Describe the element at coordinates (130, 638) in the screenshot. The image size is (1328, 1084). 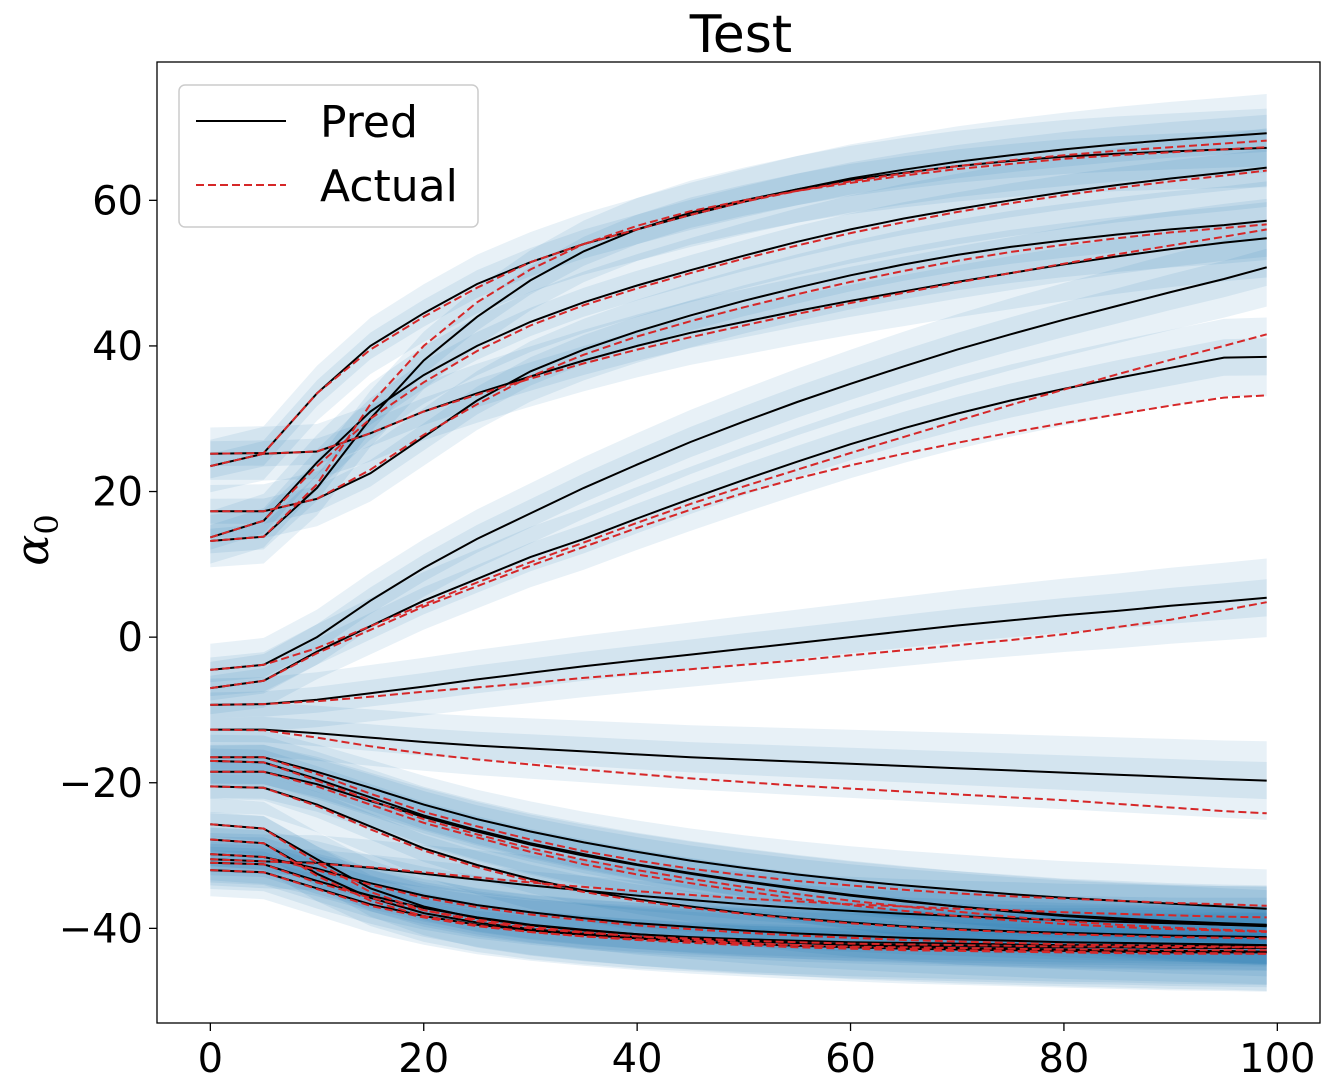
I see `y-tick-label-0: 0` at that location.